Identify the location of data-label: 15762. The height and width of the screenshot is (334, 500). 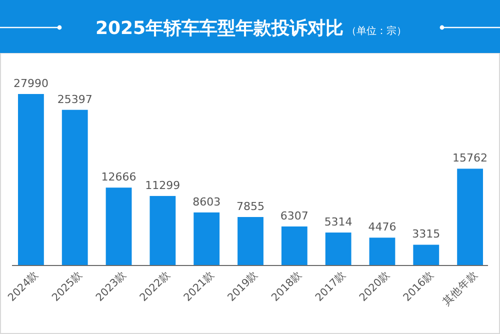
(470, 158).